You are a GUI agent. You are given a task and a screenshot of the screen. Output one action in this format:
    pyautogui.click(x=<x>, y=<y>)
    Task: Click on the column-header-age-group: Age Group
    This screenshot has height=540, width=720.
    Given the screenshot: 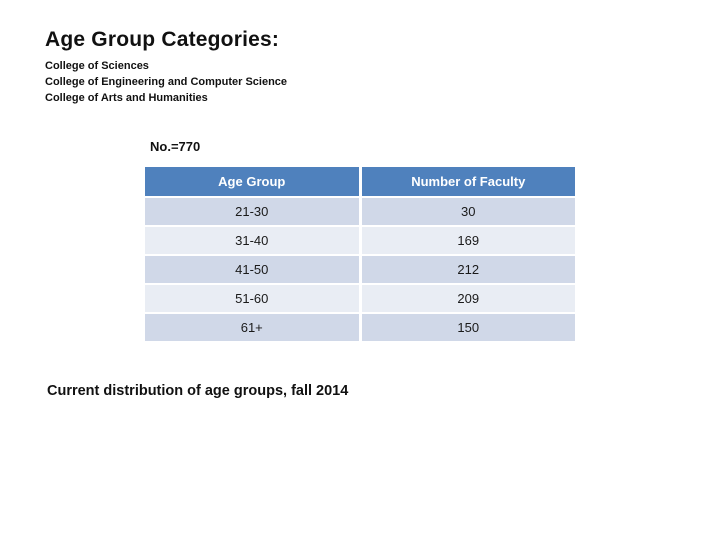 What is the action you would take?
    pyautogui.click(x=252, y=181)
    